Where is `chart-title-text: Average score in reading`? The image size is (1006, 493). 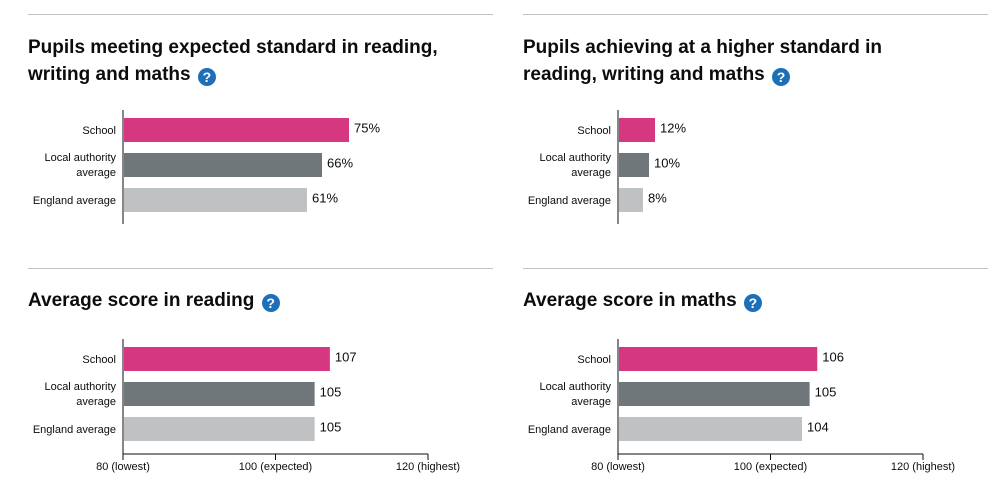
chart-title-text: Average score in reading is located at coordinates (141, 300).